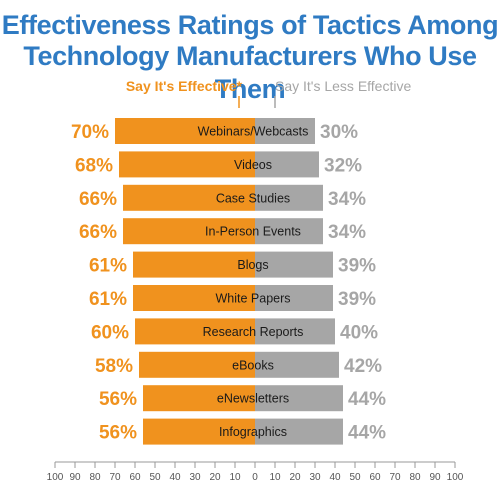 Image resolution: width=500 pixels, height=495 pixels. Describe the element at coordinates (252, 265) in the screenshot. I see `category-label: Blogs` at that location.